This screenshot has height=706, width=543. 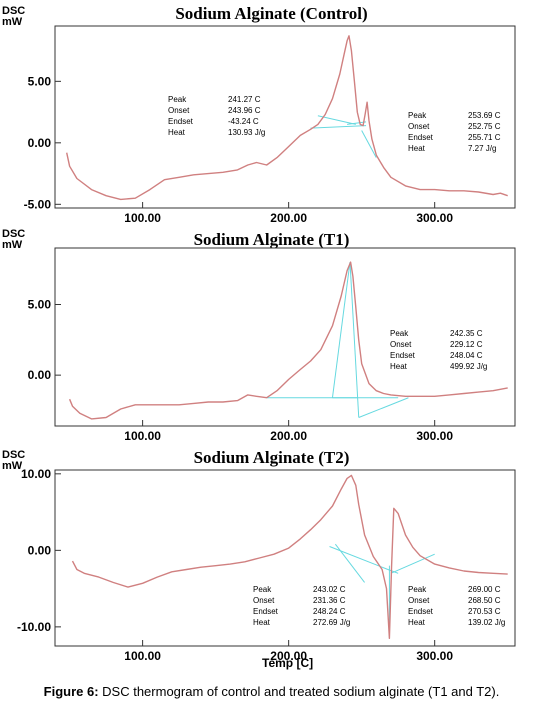 What do you see at coordinates (484, 611) in the screenshot?
I see `peak-annotation-value: 270.53 C` at bounding box center [484, 611].